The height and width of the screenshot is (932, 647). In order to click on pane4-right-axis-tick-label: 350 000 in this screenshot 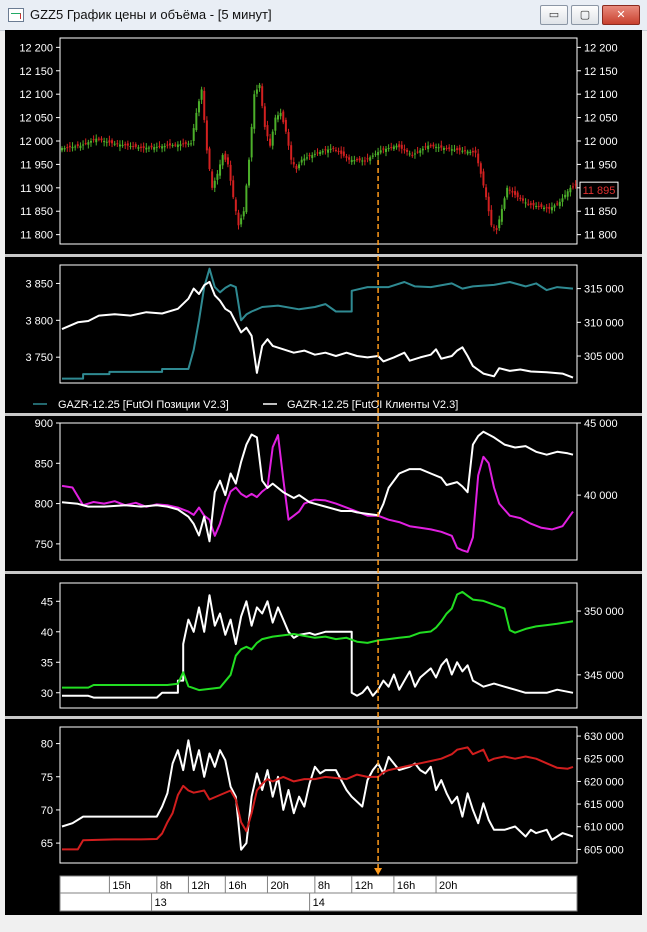, I will do `click(604, 612)`.